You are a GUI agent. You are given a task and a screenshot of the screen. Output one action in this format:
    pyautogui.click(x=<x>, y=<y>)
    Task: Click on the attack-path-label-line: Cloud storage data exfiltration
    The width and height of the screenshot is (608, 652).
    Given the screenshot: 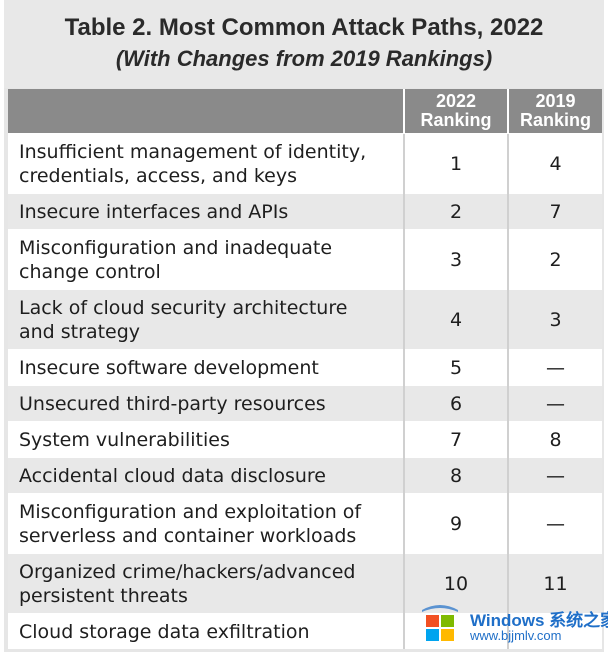 What is the action you would take?
    pyautogui.click(x=164, y=631)
    